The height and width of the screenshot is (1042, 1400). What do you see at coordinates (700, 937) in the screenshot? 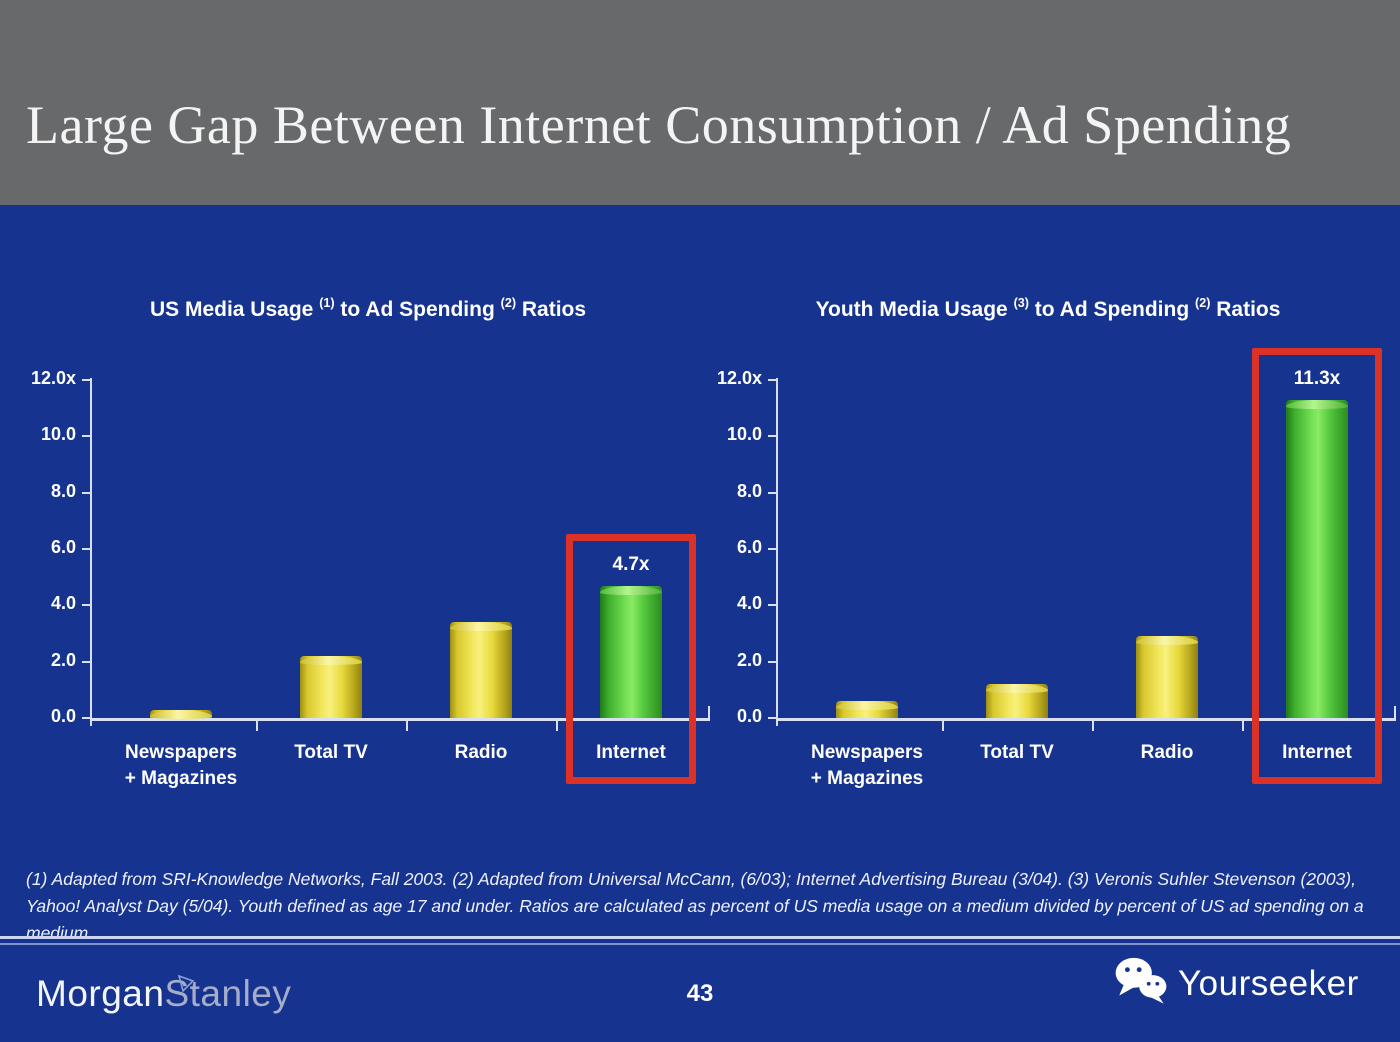
I see `separator-line-bright` at bounding box center [700, 937].